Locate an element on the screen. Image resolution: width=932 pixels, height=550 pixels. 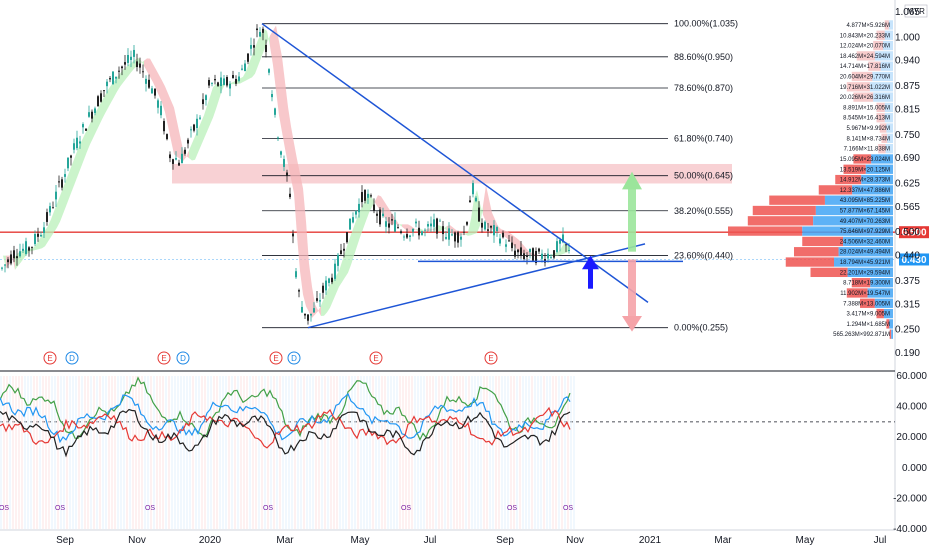
volume-profile-label: 22.201M×29.594M is located at coordinates (865, 273).